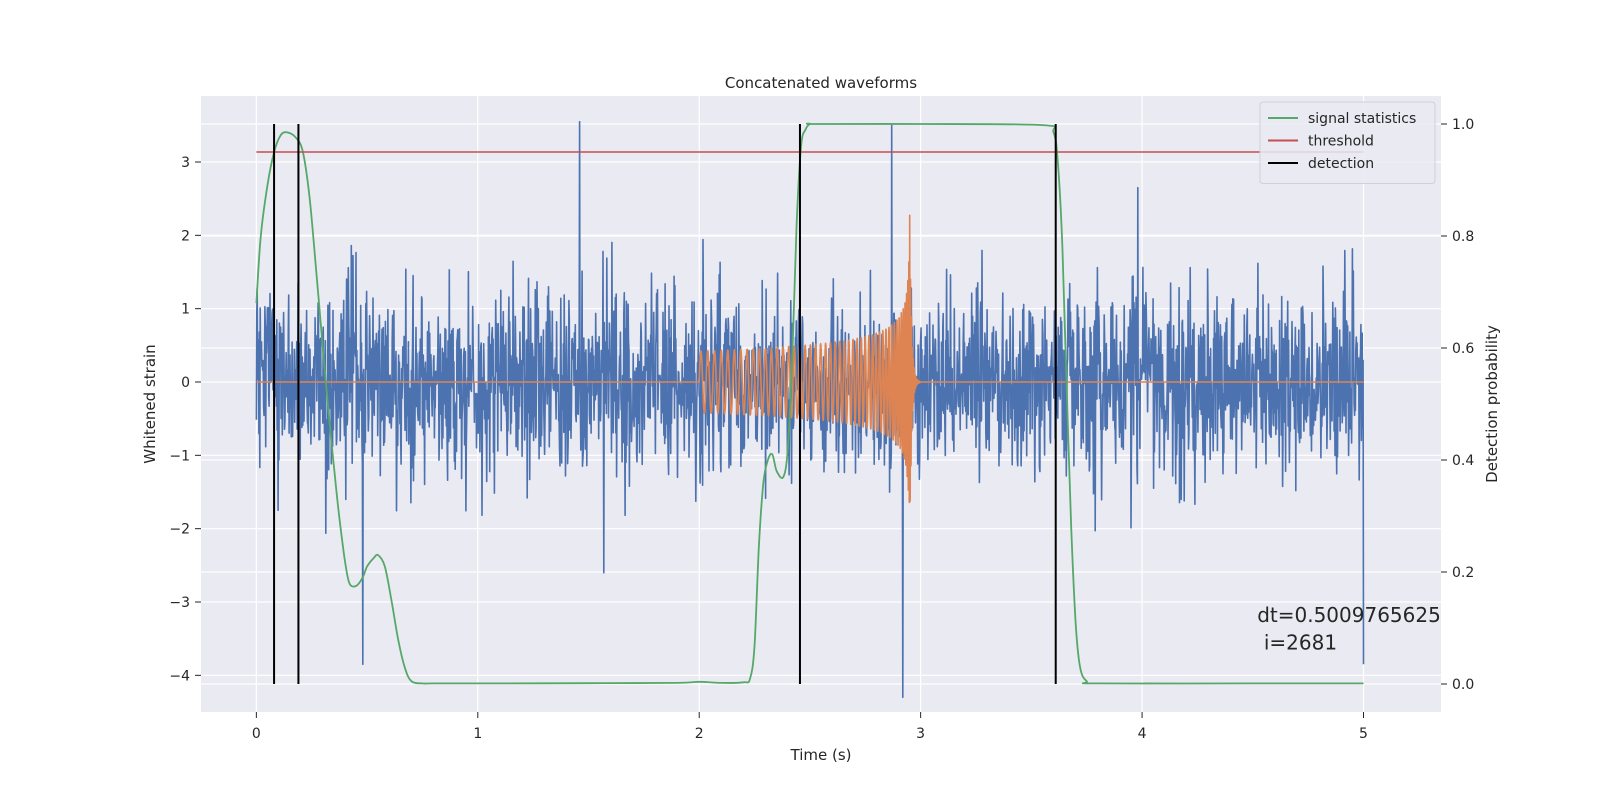 Image resolution: width=1600 pixels, height=800 pixels. Describe the element at coordinates (1463, 573) in the screenshot. I see `y2-tick-label: 0.2` at that location.